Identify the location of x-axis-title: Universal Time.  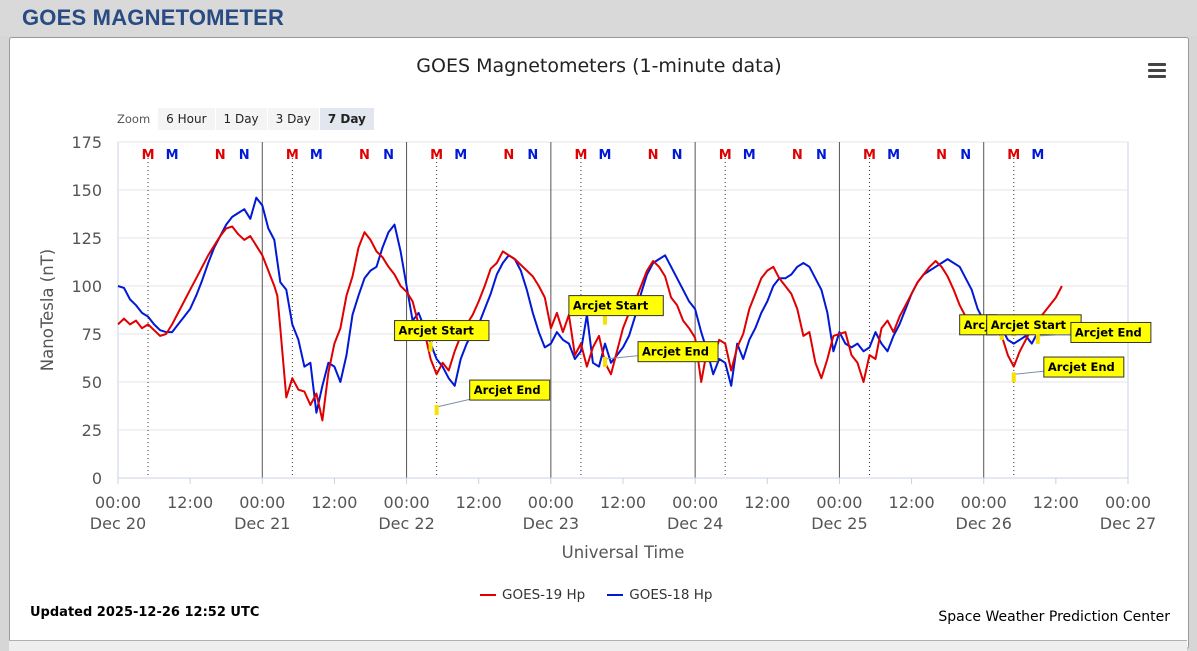
(623, 552).